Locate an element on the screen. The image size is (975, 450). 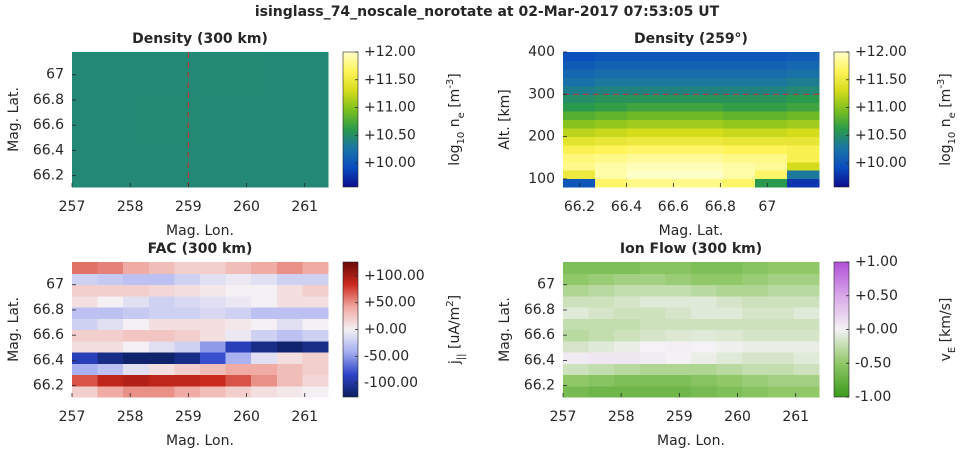
x-tick-label: 261 is located at coordinates (304, 207).